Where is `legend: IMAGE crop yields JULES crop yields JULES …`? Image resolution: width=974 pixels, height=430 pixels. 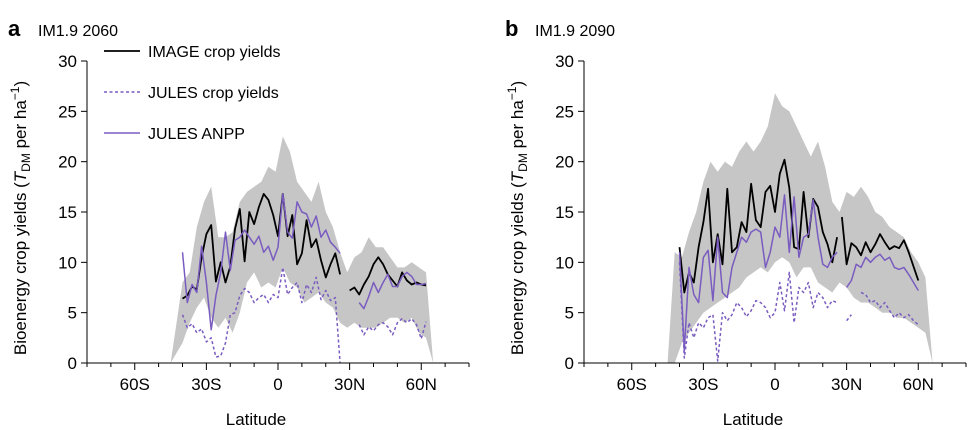
legend: IMAGE crop yields JULES crop yields JULES … is located at coordinates (192, 93).